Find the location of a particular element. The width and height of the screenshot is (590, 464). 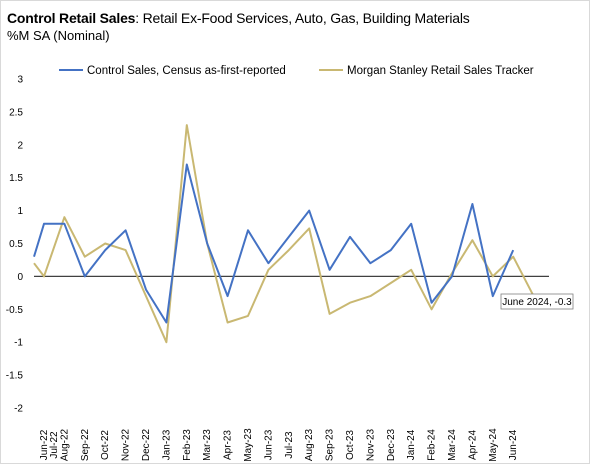

x-tick-label: Apr-23 is located at coordinates (228, 445).